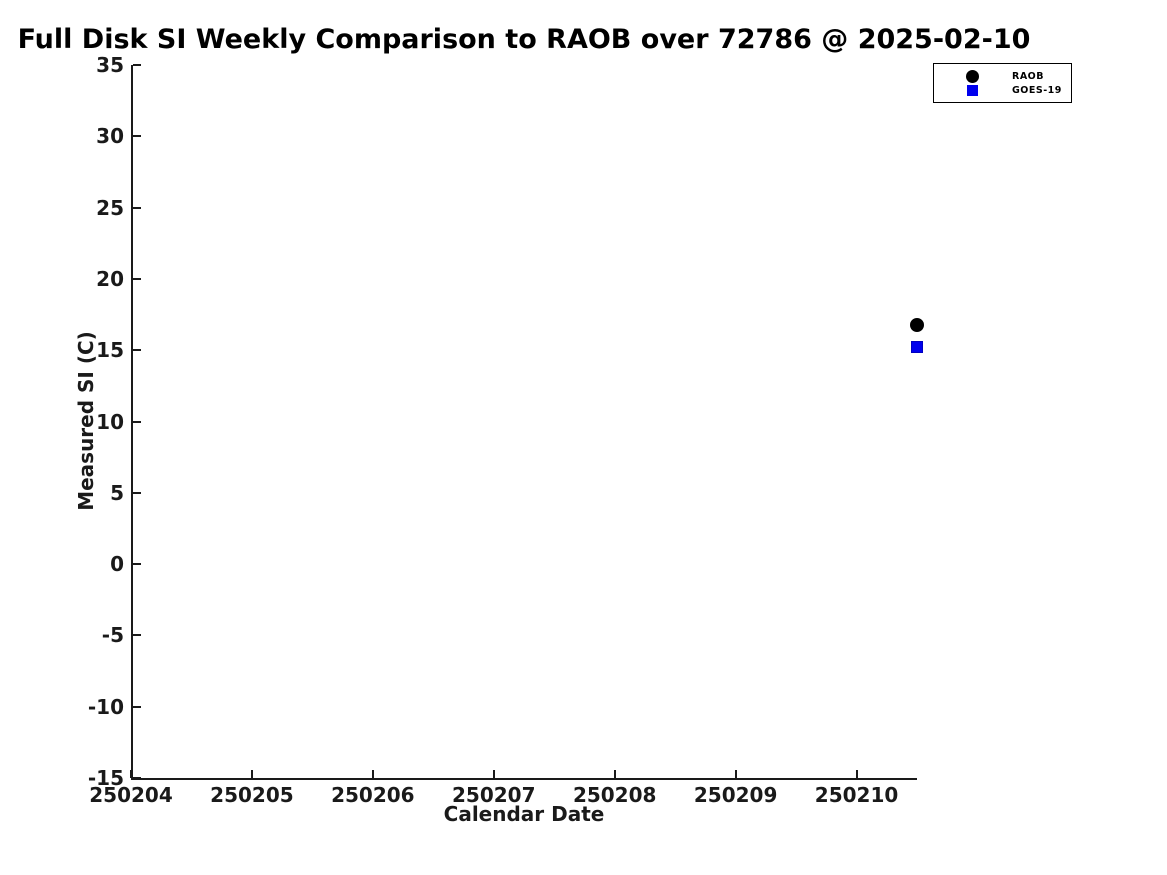  What do you see at coordinates (373, 795) in the screenshot?
I see `x-tick-label: 250206` at bounding box center [373, 795].